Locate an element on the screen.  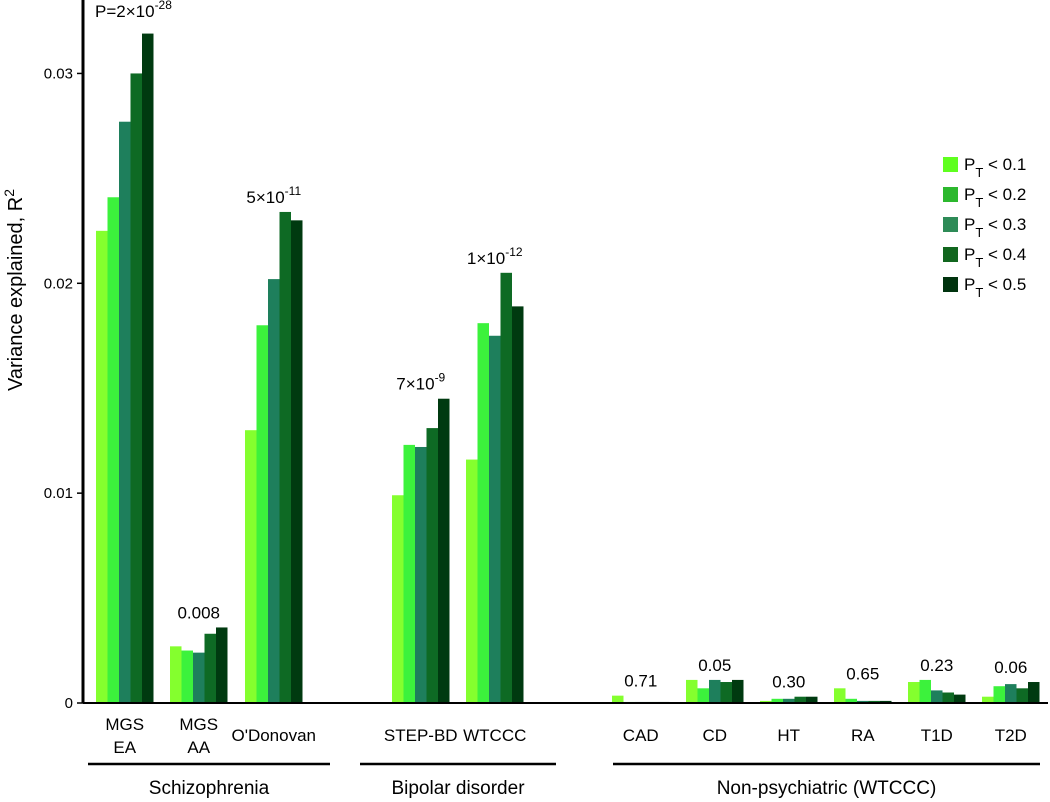
category-label: RA is located at coordinates (863, 735).